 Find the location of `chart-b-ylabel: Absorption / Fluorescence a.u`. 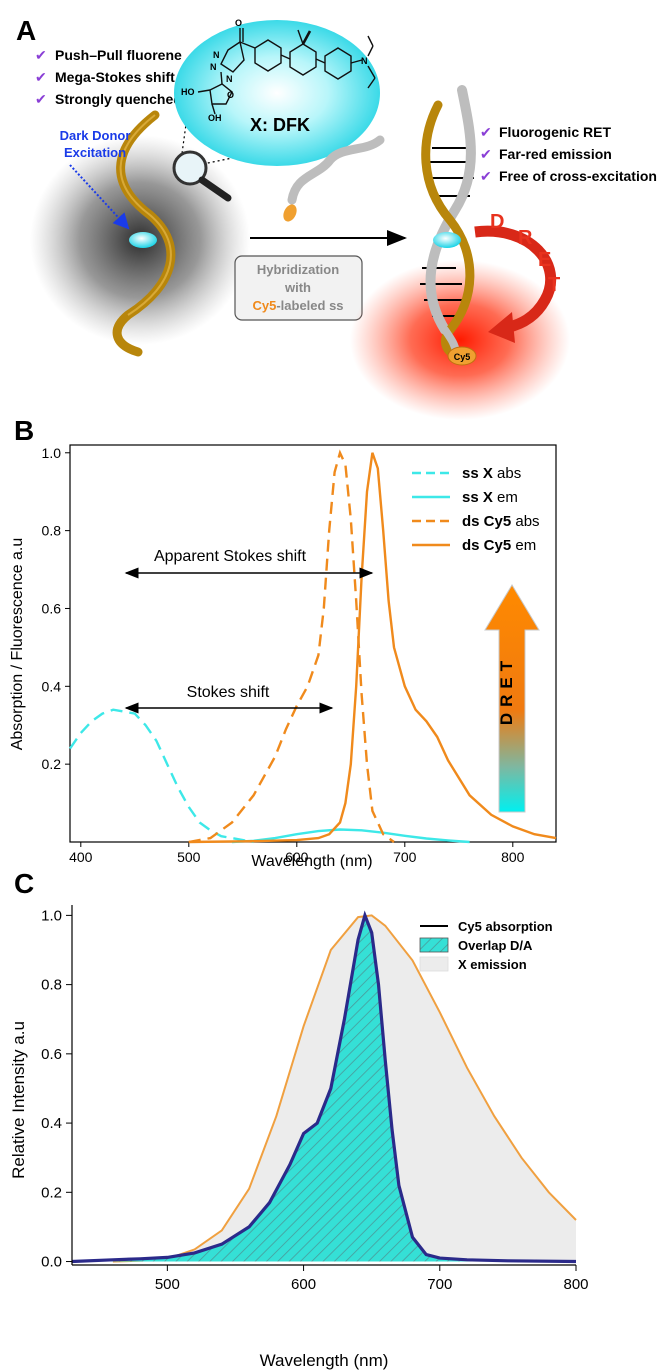

chart-b-ylabel: Absorption / Fluorescence a.u is located at coordinates (17, 644).